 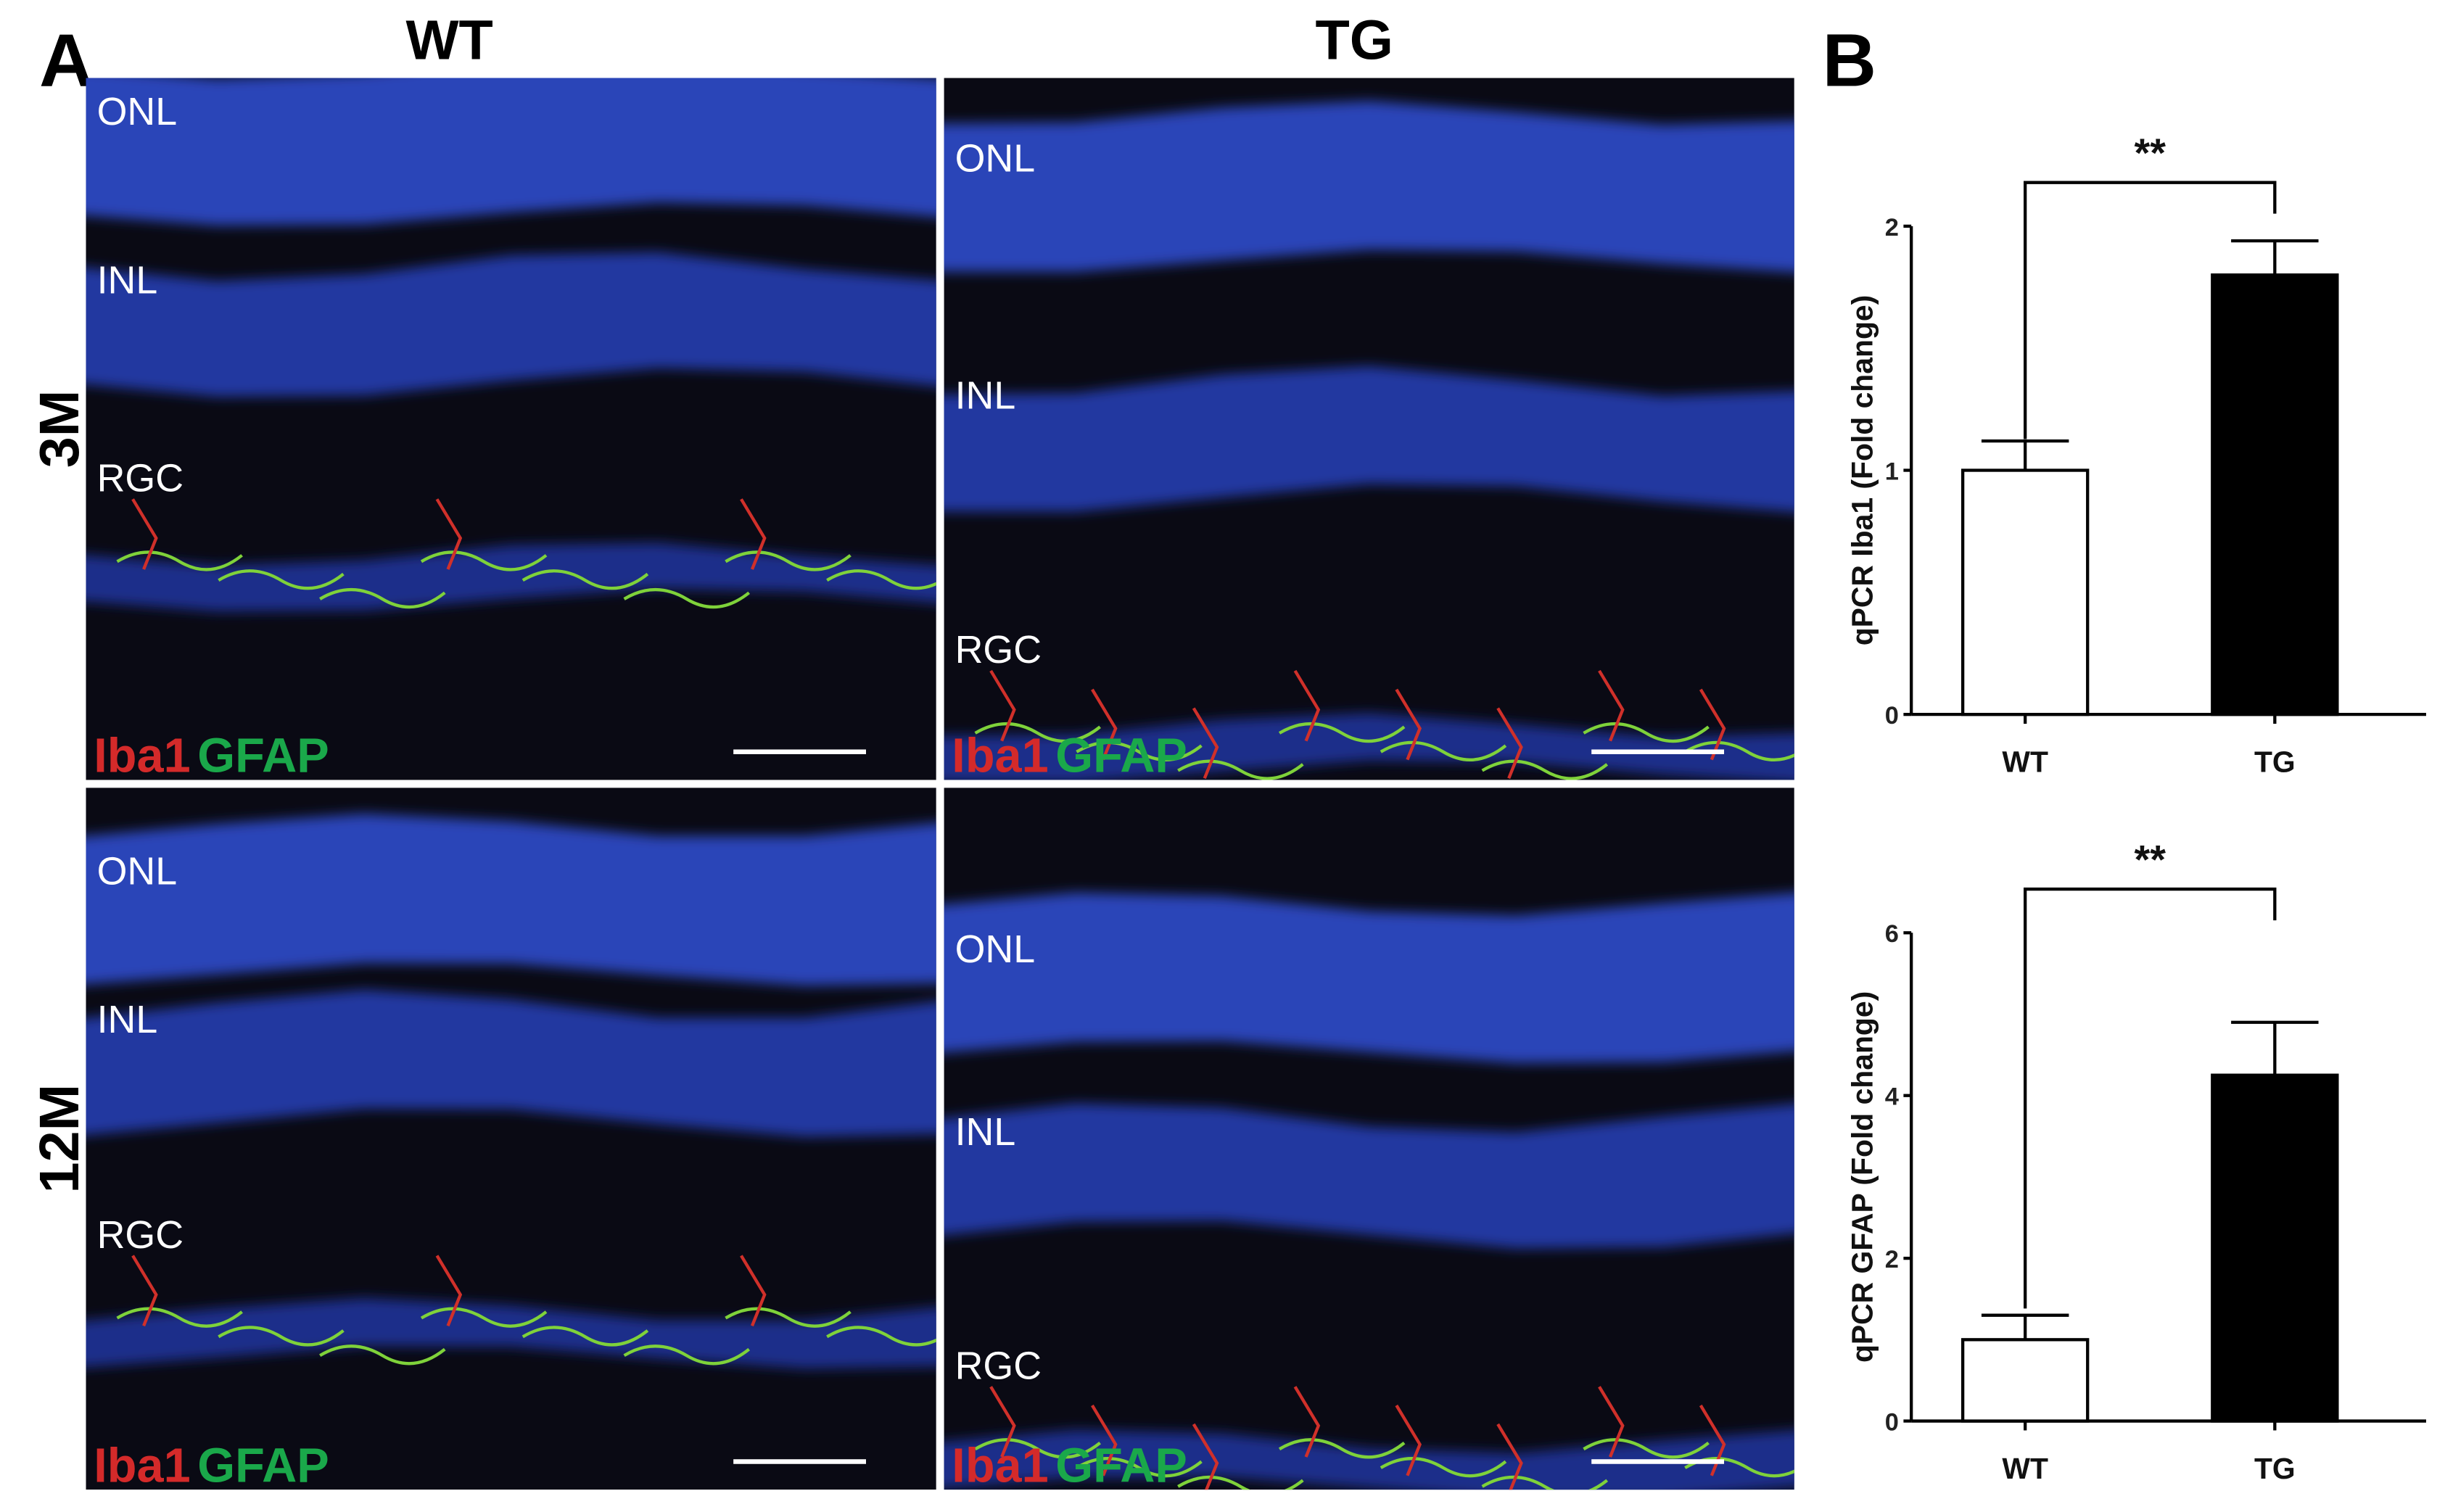 What do you see at coordinates (59, 429) in the screenshot?
I see `row-header: 3M` at bounding box center [59, 429].